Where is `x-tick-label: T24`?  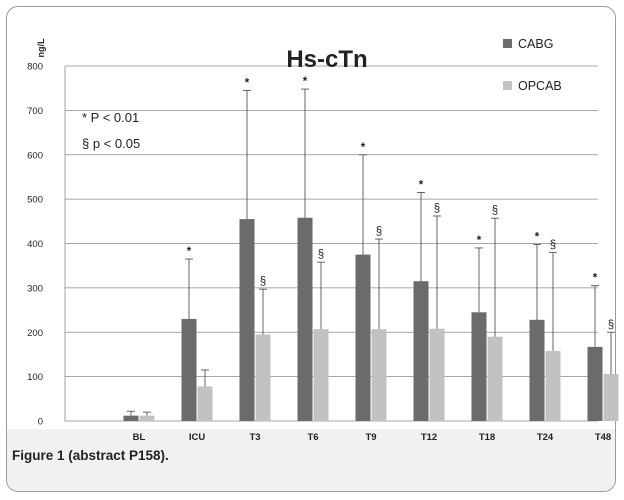
x-tick-label: T24 is located at coordinates (545, 436).